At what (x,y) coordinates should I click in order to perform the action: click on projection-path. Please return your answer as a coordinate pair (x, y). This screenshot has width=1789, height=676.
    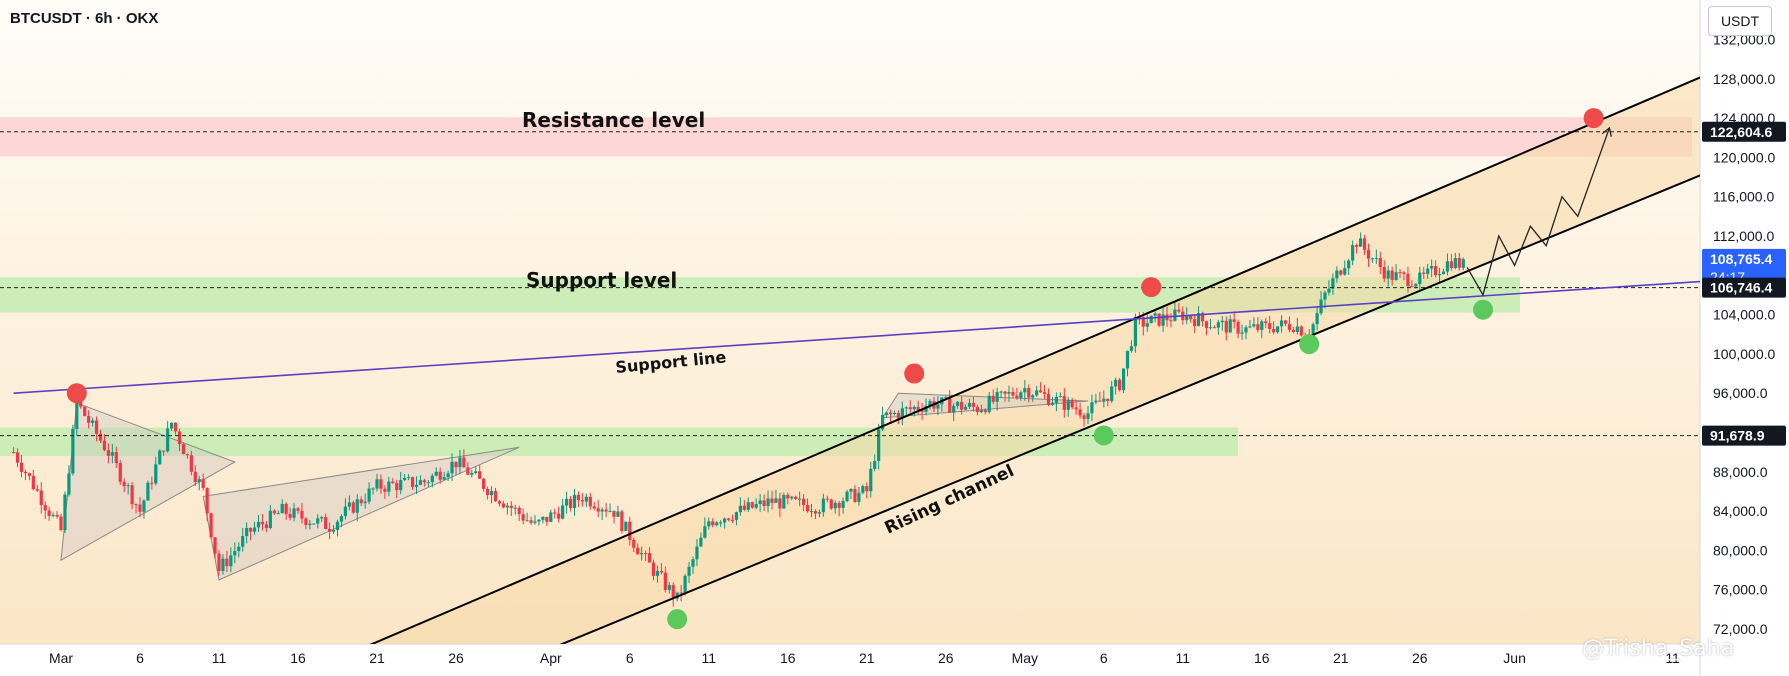
    Looking at the image, I should click on (1537, 212).